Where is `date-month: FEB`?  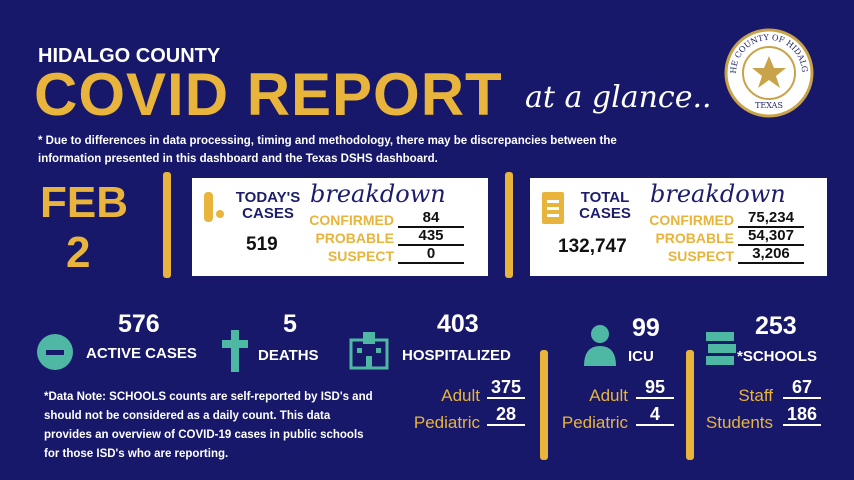
date-month: FEB is located at coordinates (84, 202).